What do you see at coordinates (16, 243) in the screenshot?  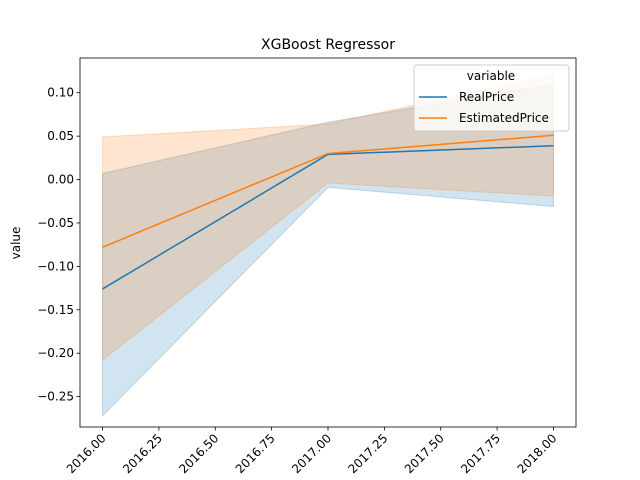 I see `y-axis-label: value` at bounding box center [16, 243].